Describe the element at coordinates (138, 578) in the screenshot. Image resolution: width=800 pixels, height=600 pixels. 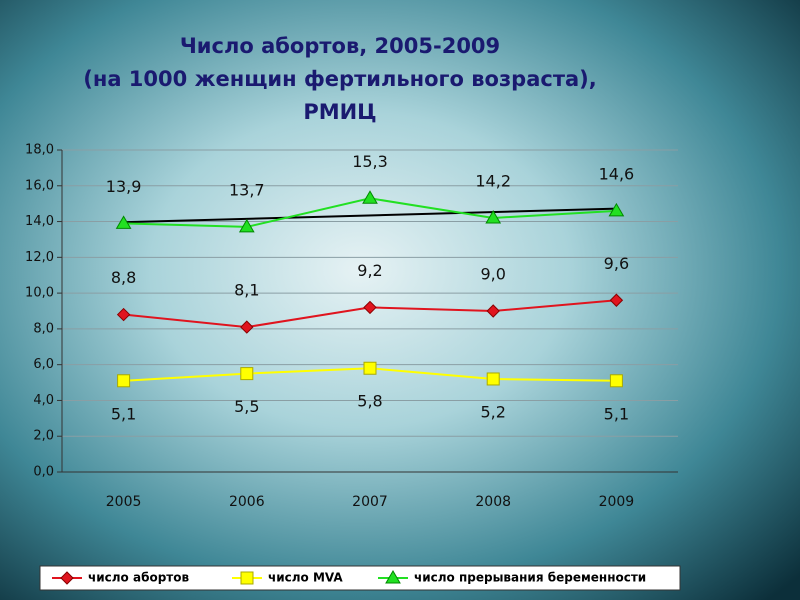
I see `legend-label: число абортов` at that location.